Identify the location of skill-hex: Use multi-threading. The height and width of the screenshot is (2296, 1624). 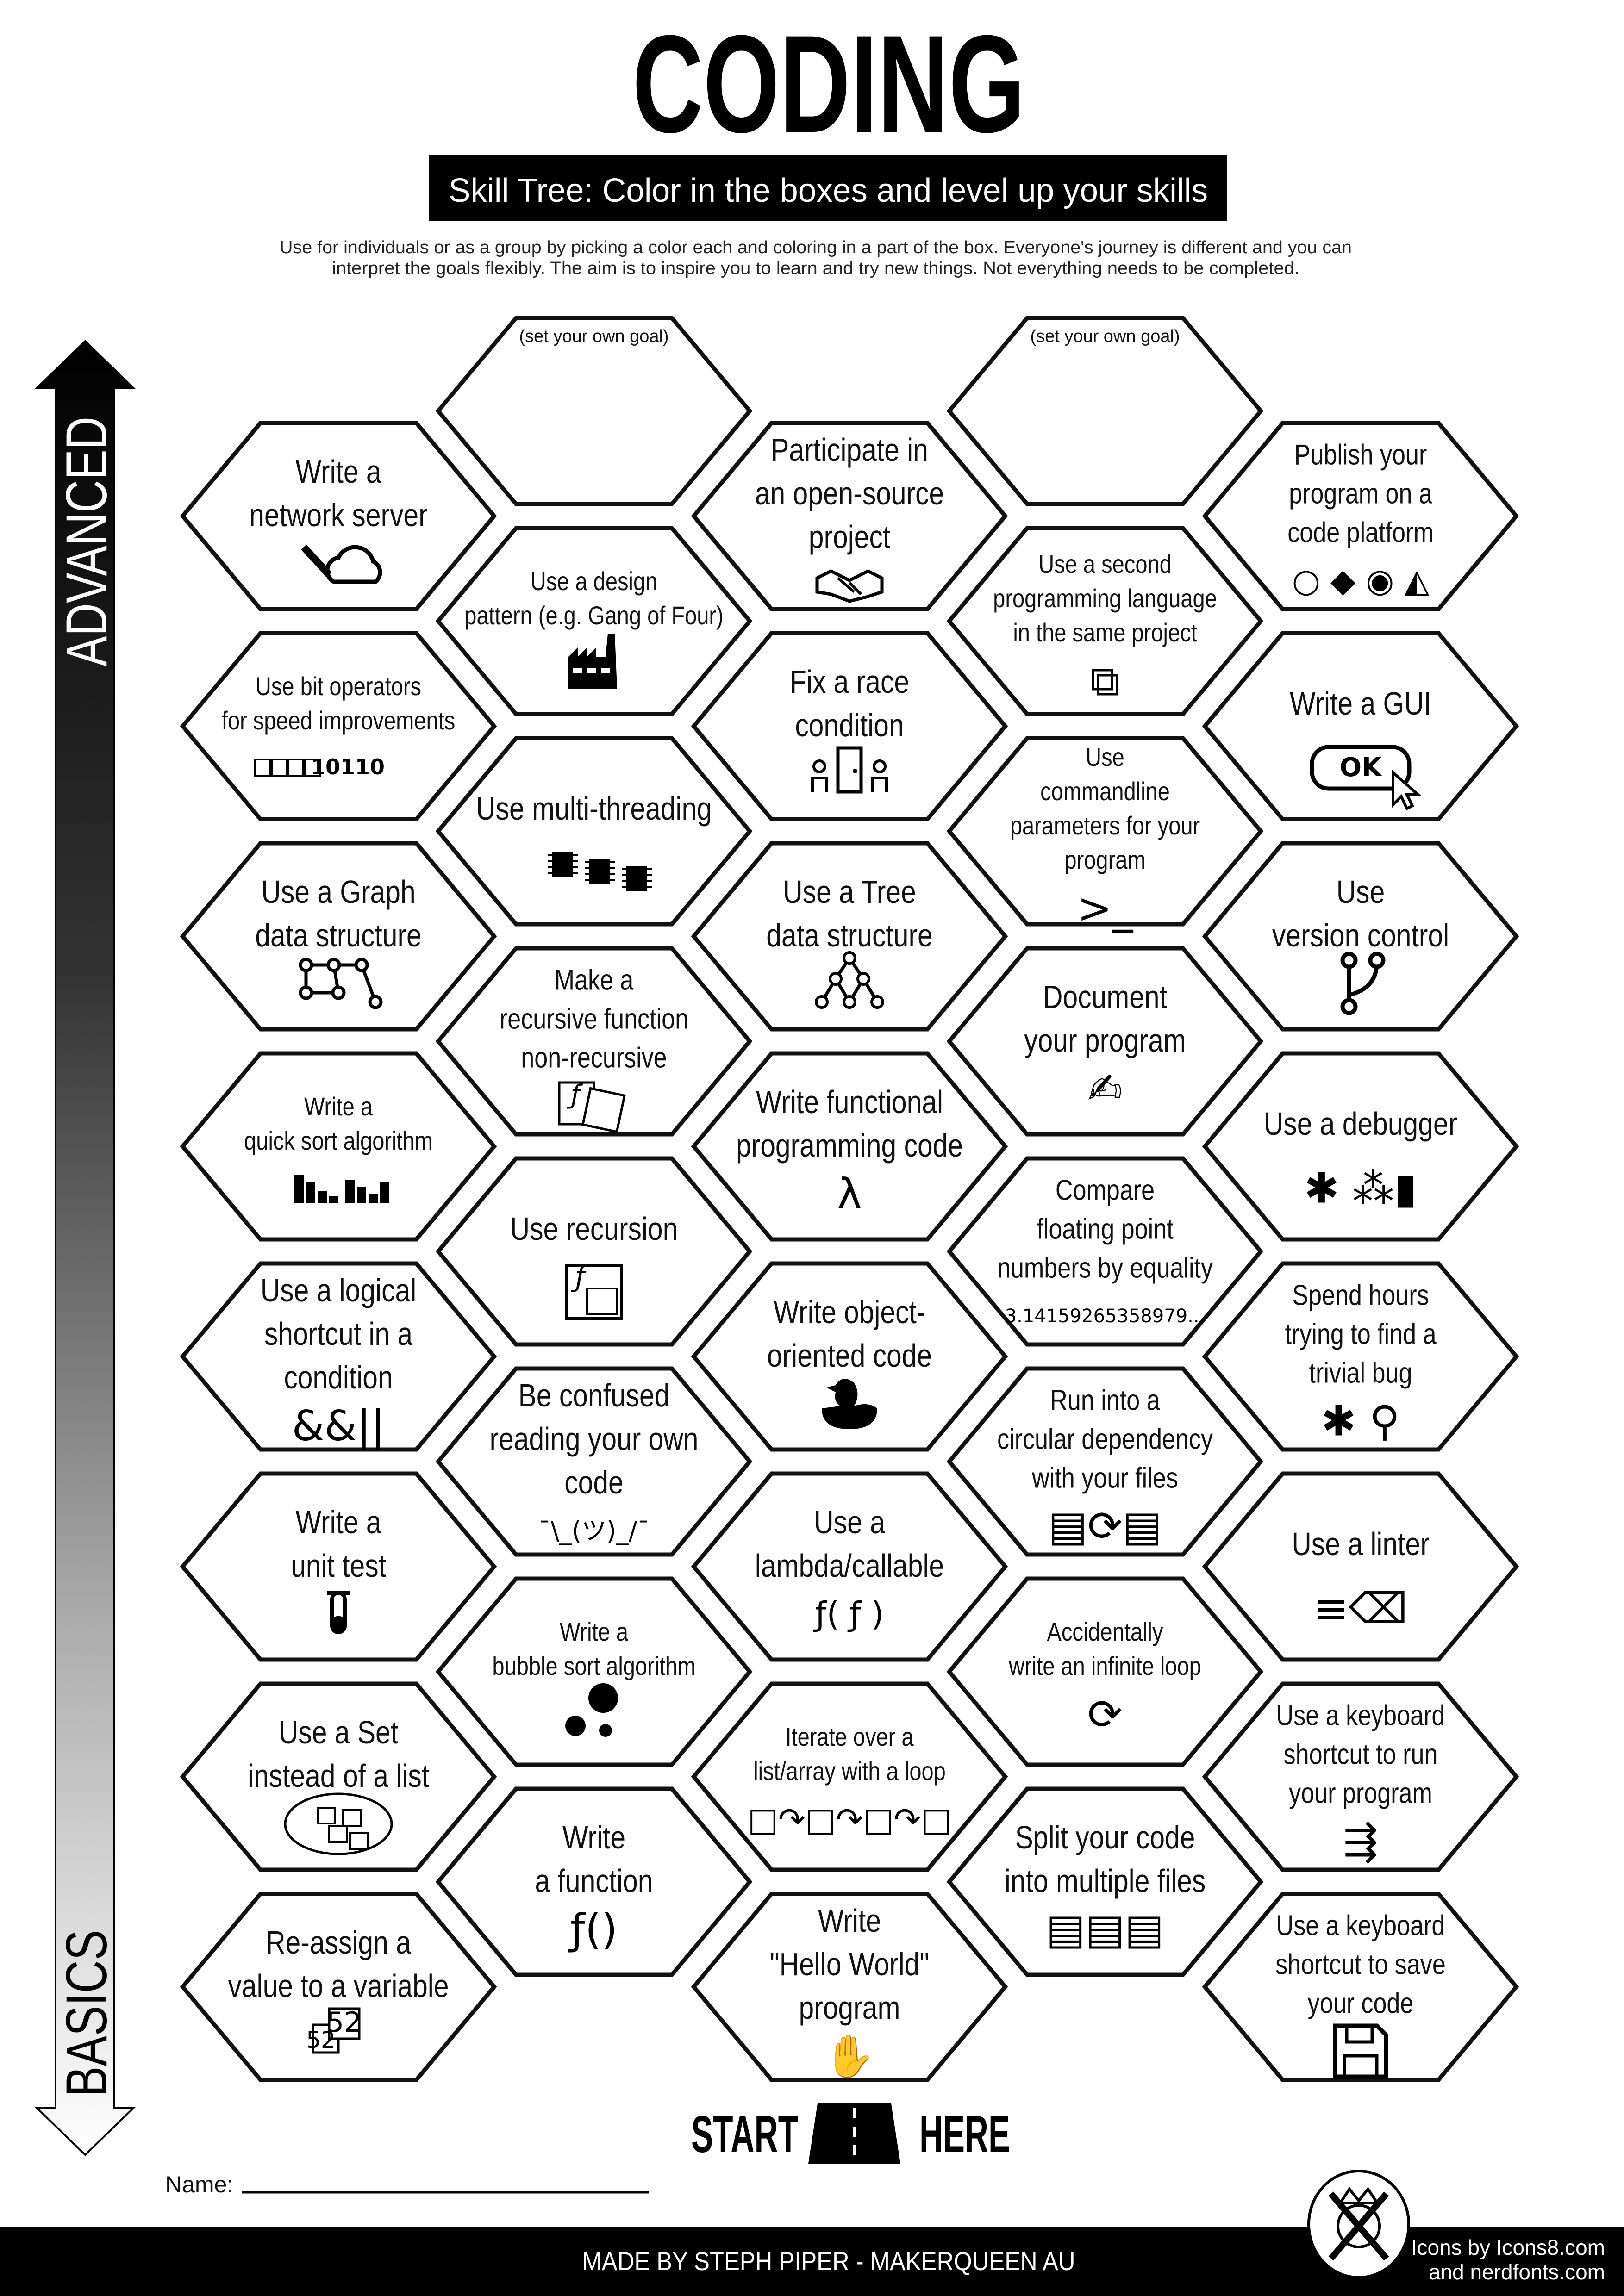
(594, 831).